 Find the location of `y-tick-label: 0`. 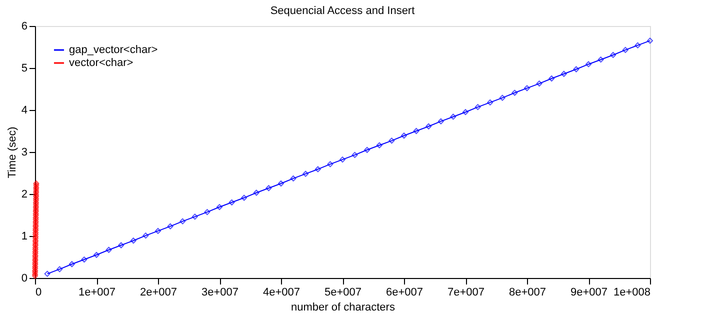

y-tick-label: 0 is located at coordinates (24, 278).